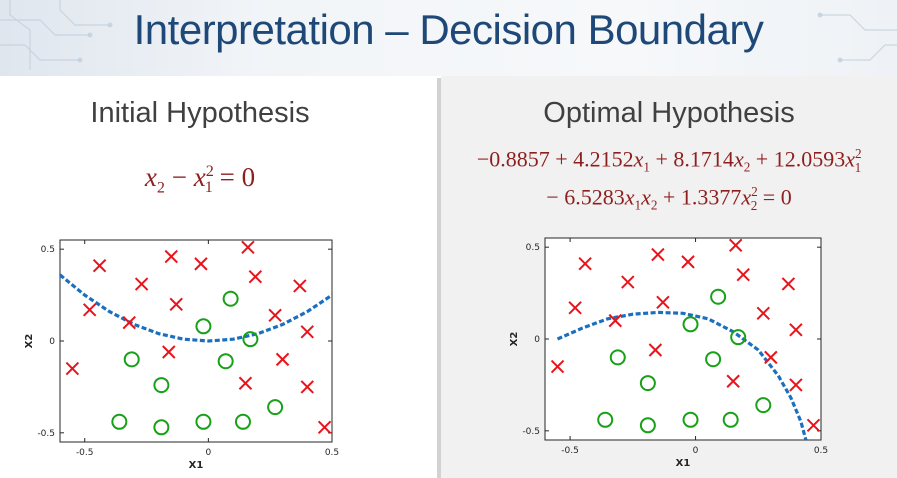 Image resolution: width=897 pixels, height=478 pixels. I want to click on panel-divider, so click(439, 278).